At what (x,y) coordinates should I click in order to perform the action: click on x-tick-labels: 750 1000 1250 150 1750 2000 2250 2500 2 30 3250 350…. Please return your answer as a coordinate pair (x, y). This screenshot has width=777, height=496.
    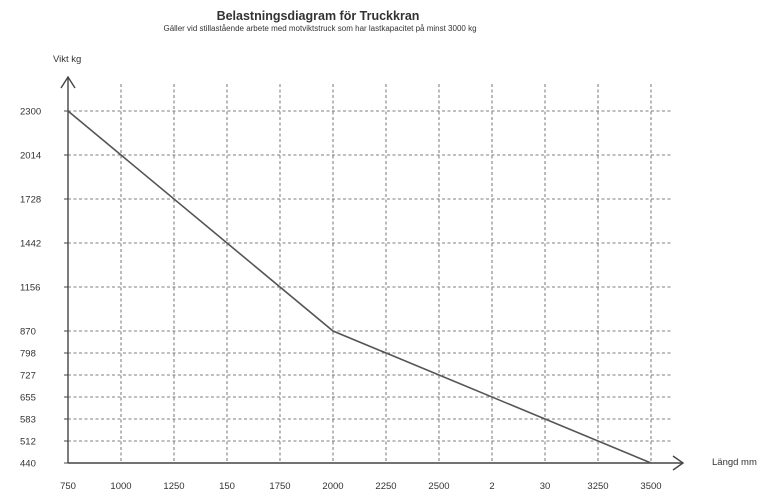
    Looking at the image, I should click on (361, 486).